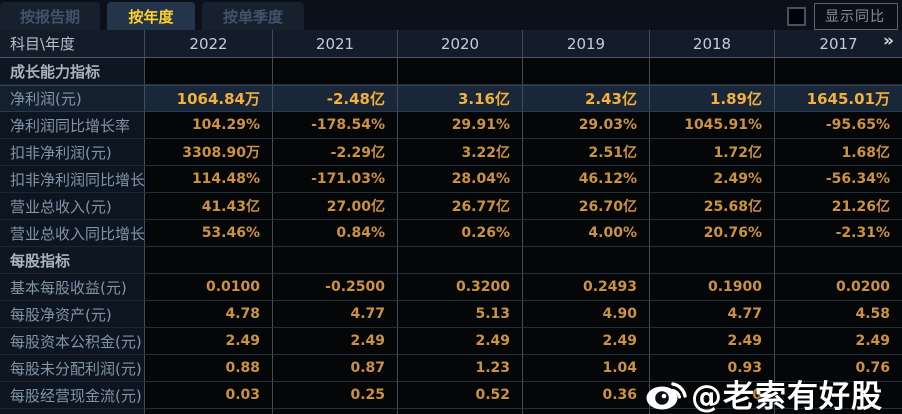  I want to click on row-label: 每股净资产(元), so click(72, 314).